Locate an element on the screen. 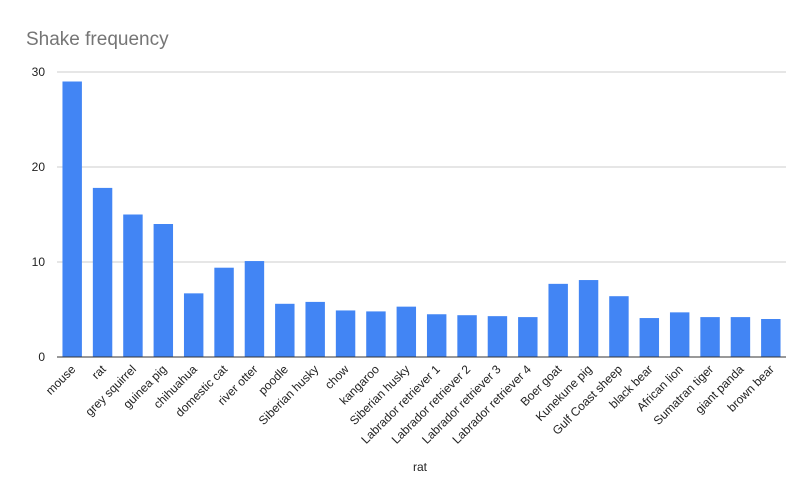  y-tick-label: 30 is located at coordinates (39, 72).